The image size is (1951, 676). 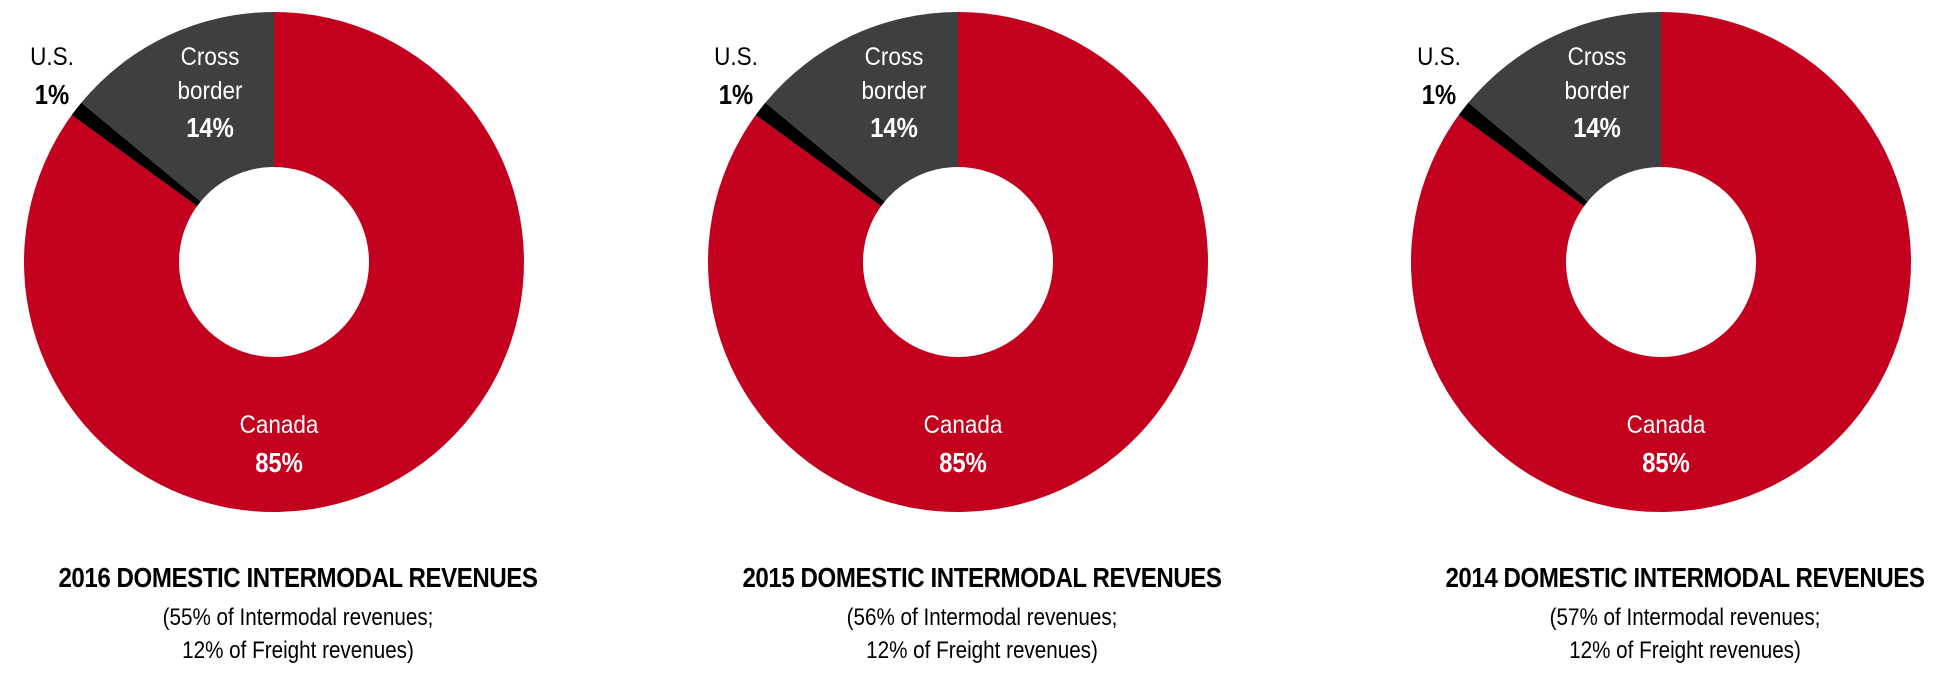 I want to click on chart-title: 2016 DOMESTIC INTERMODAL REVENUES, so click(x=298, y=577).